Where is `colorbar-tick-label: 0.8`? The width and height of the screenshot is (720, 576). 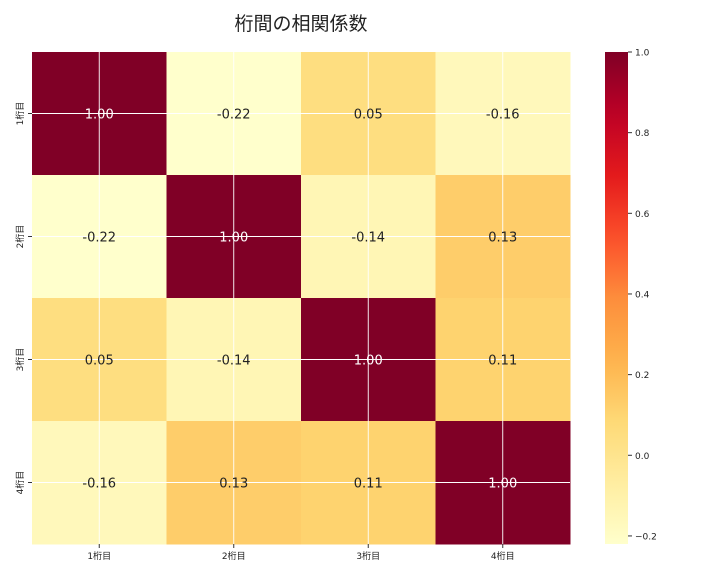 colorbar-tick-label: 0.8 is located at coordinates (642, 134).